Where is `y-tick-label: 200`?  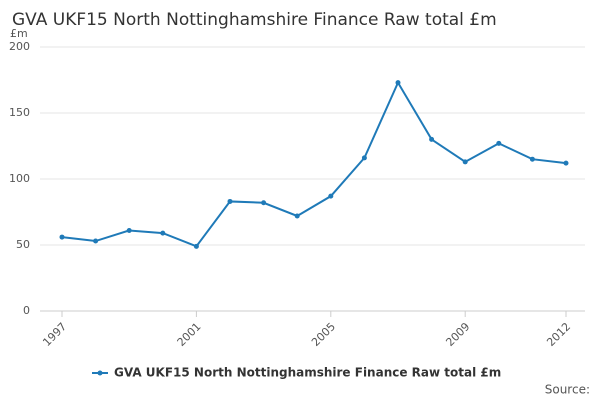 y-tick-label: 200 is located at coordinates (19, 46).